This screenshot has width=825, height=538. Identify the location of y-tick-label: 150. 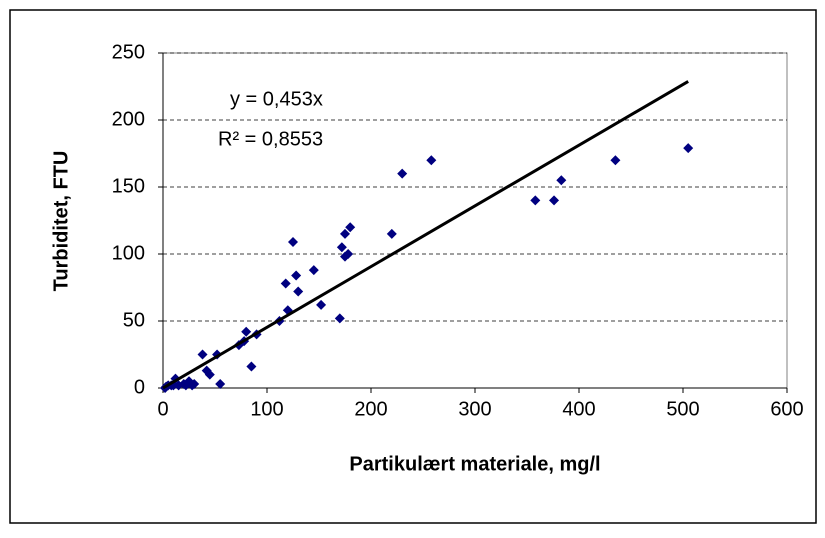
(128, 186).